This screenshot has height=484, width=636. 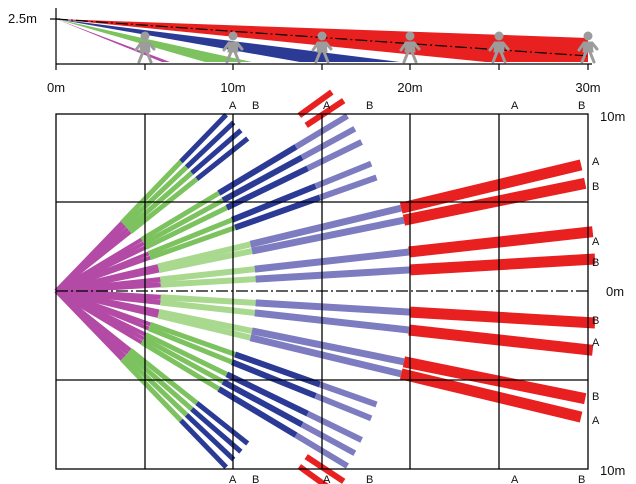 What do you see at coordinates (407, 106) in the screenshot?
I see `top-zone-letters: A B A B A B` at bounding box center [407, 106].